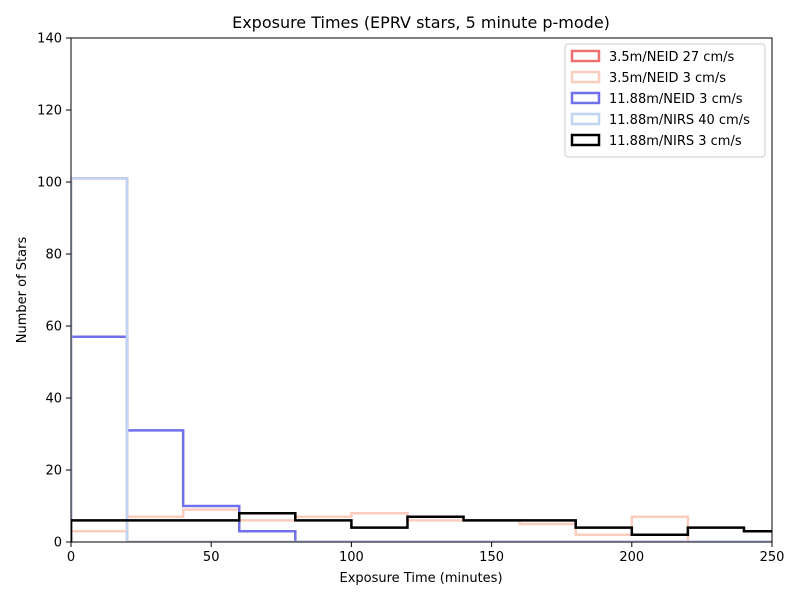 The image size is (800, 600). What do you see at coordinates (54, 291) in the screenshot?
I see `y-axis-ticks: 0 20 40 60 80 100 120 140` at bounding box center [54, 291].